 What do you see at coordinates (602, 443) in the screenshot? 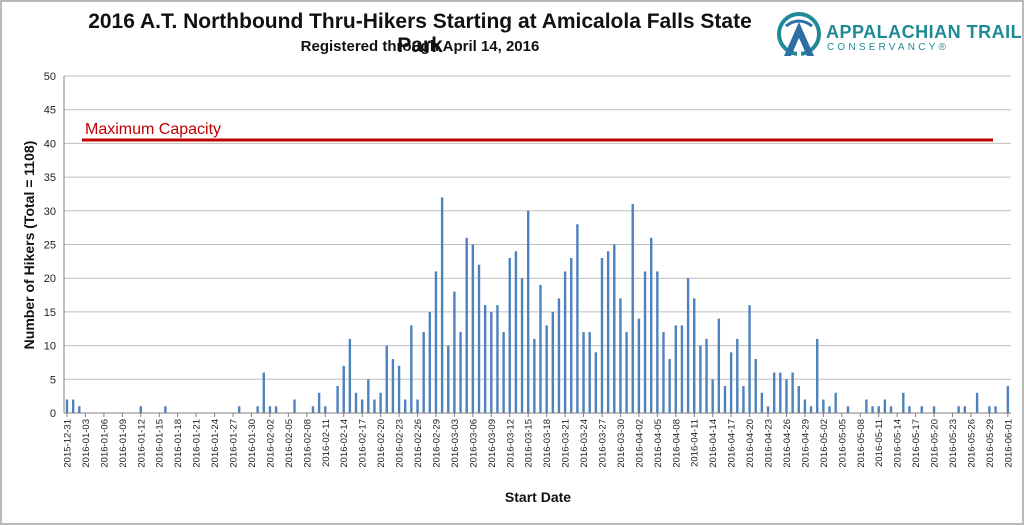
I see `x-tick-label: 2016-03-27` at bounding box center [602, 443].